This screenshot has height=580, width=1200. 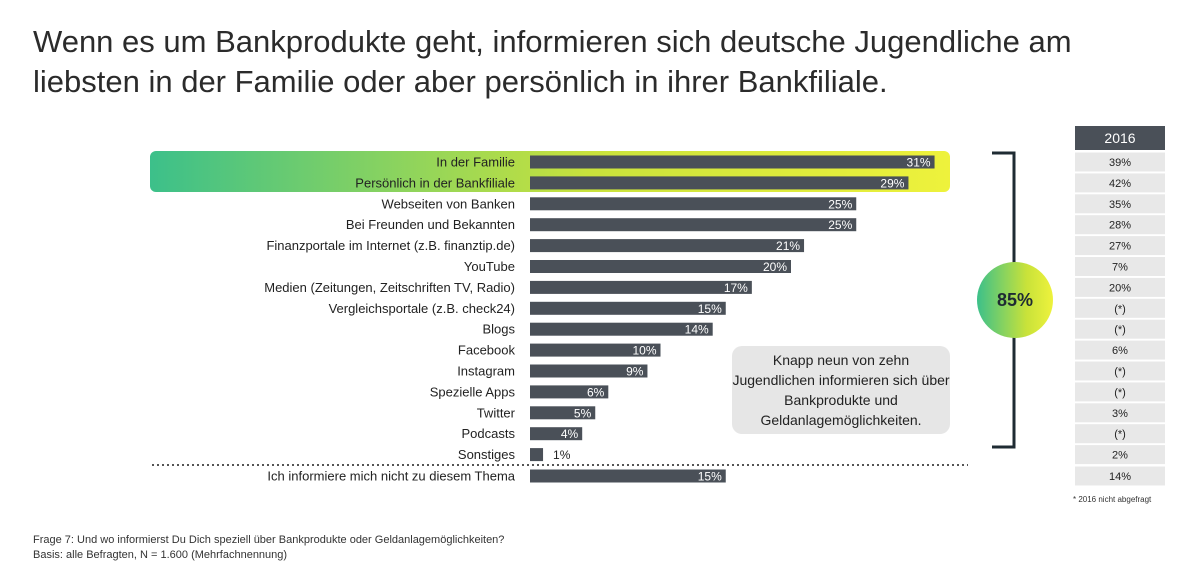 I want to click on comparison-header, so click(x=1120, y=138).